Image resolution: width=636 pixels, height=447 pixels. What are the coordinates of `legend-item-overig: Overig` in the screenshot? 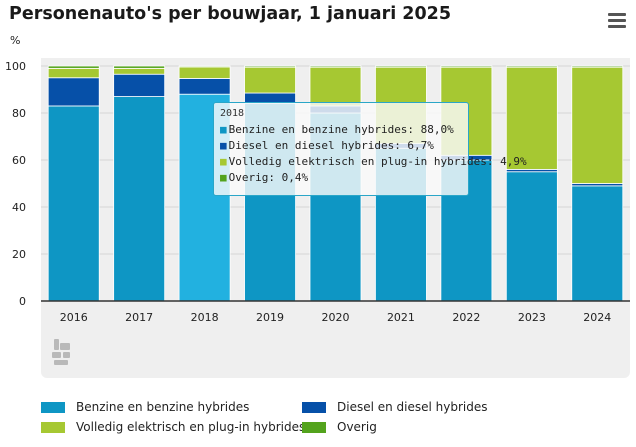 It's located at (339, 427).